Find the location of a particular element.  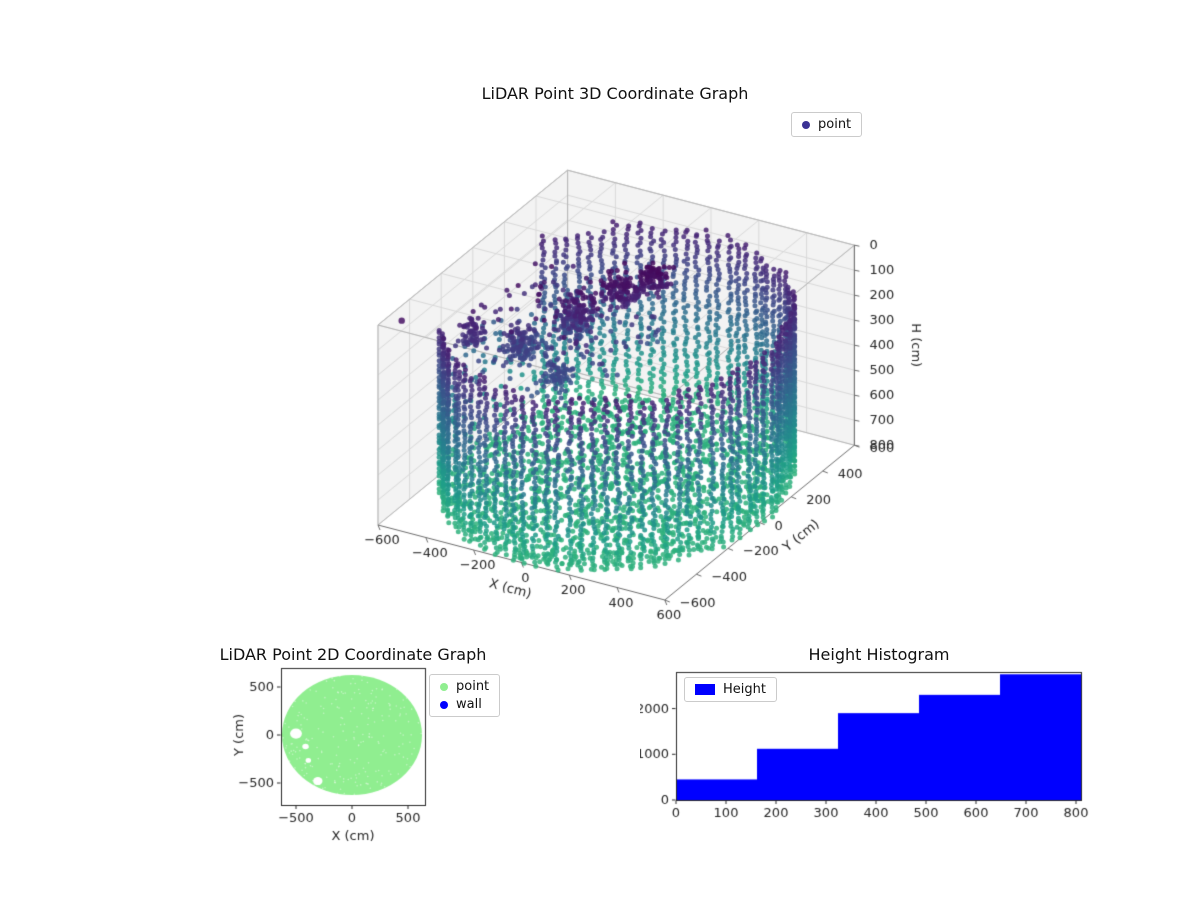

legend-label-wall: wall is located at coordinates (469, 704).